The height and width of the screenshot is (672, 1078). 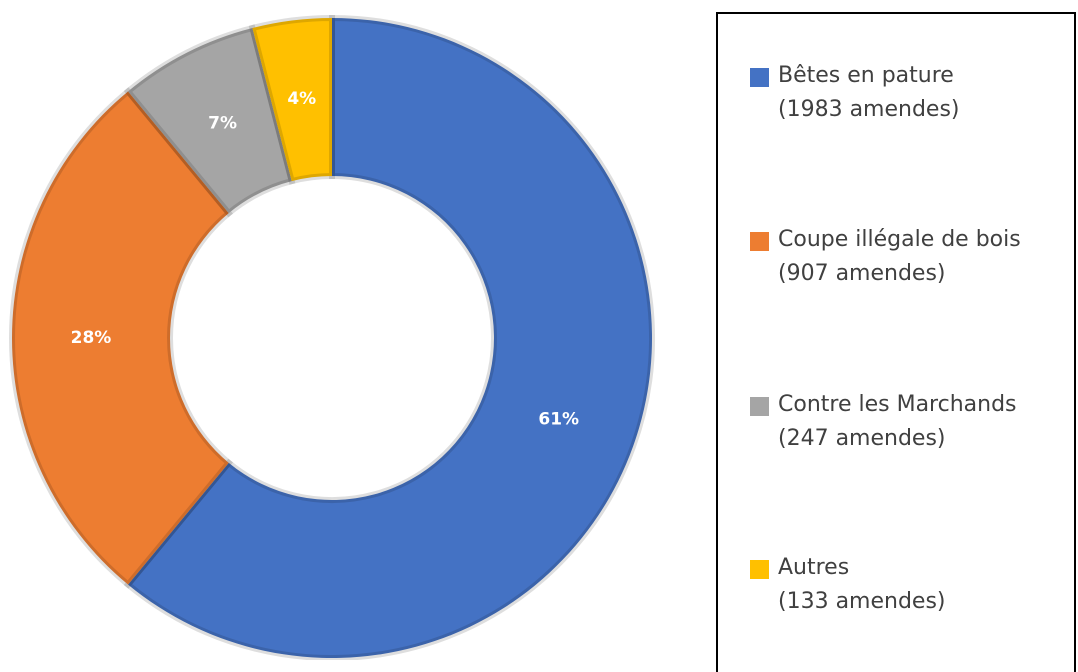 What do you see at coordinates (301, 99) in the screenshot?
I see `data-label: 4%` at bounding box center [301, 99].